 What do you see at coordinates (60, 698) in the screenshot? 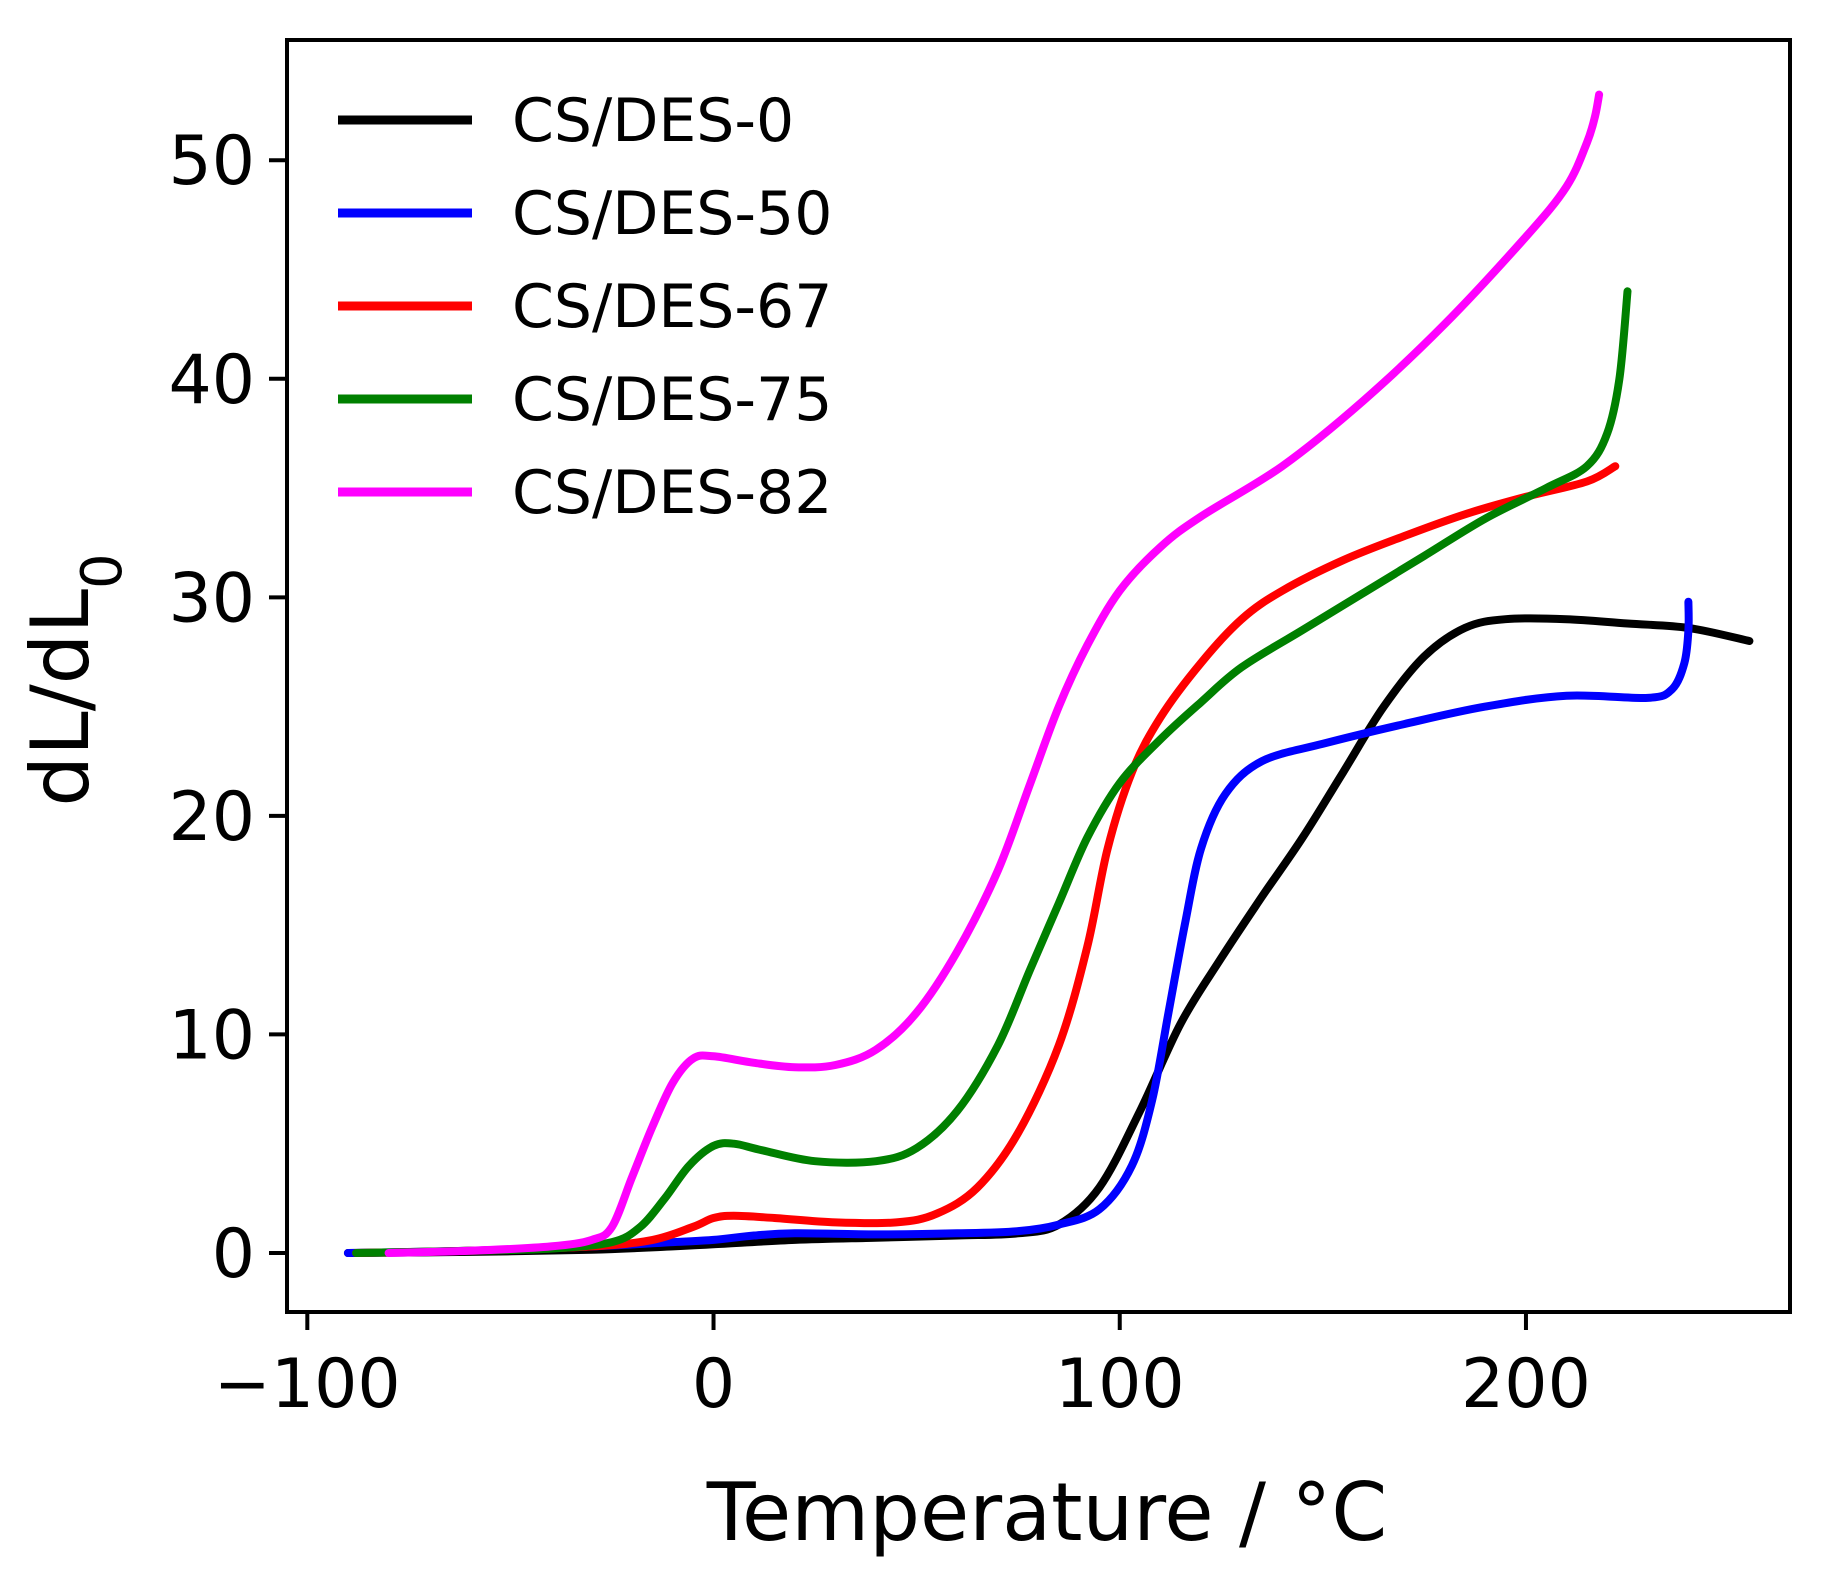
I see `y-axis-title-main: dL/dL` at bounding box center [60, 698].